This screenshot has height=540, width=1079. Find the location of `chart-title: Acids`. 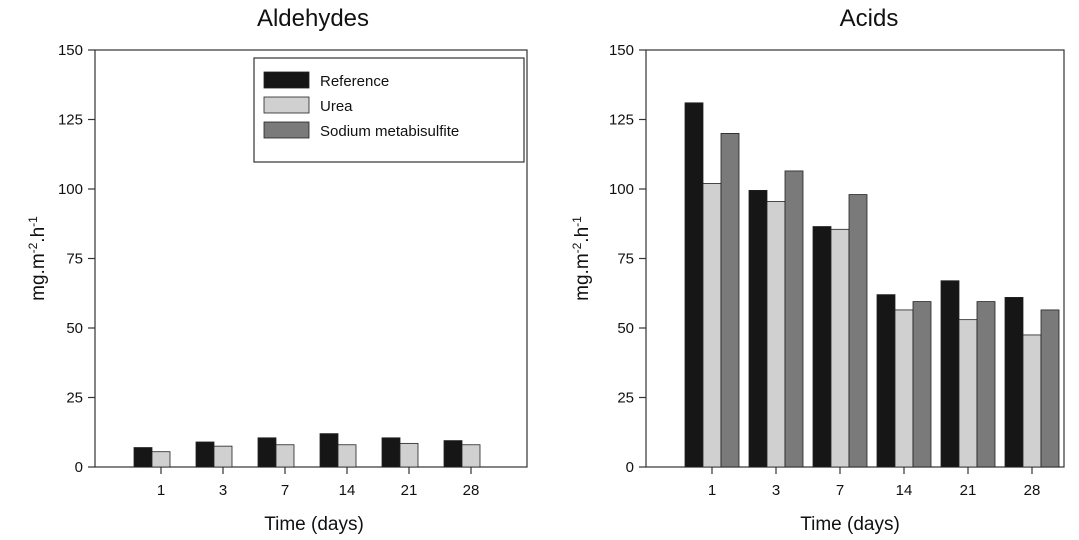

chart-title: Acids is located at coordinates (869, 18).